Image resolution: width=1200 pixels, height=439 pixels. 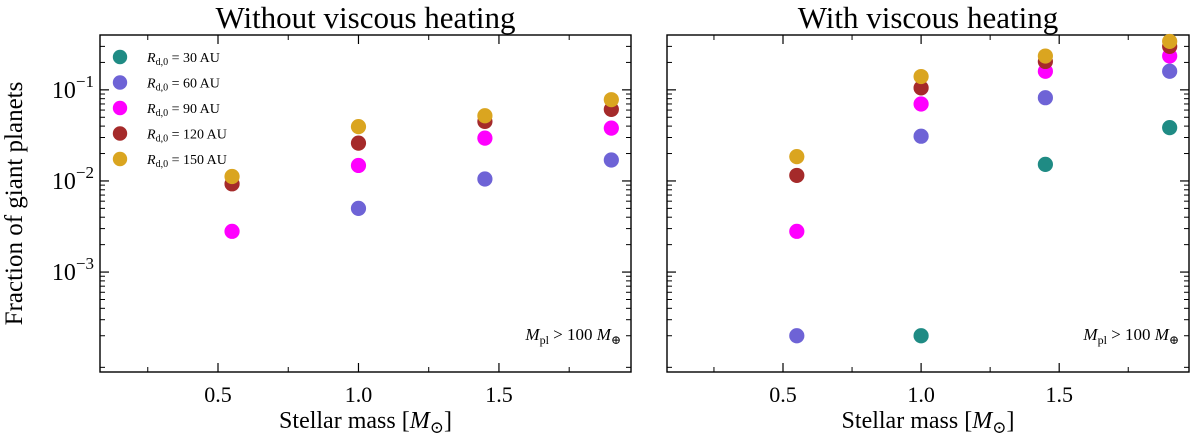 I want to click on legend-label: Rd,0 = 60 AU, so click(x=183, y=85).